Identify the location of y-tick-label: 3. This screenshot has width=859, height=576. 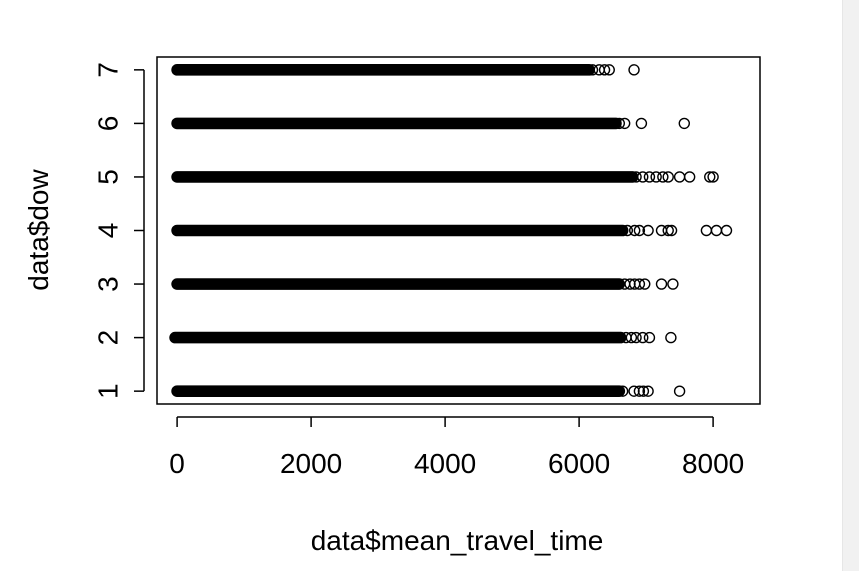
(108, 284).